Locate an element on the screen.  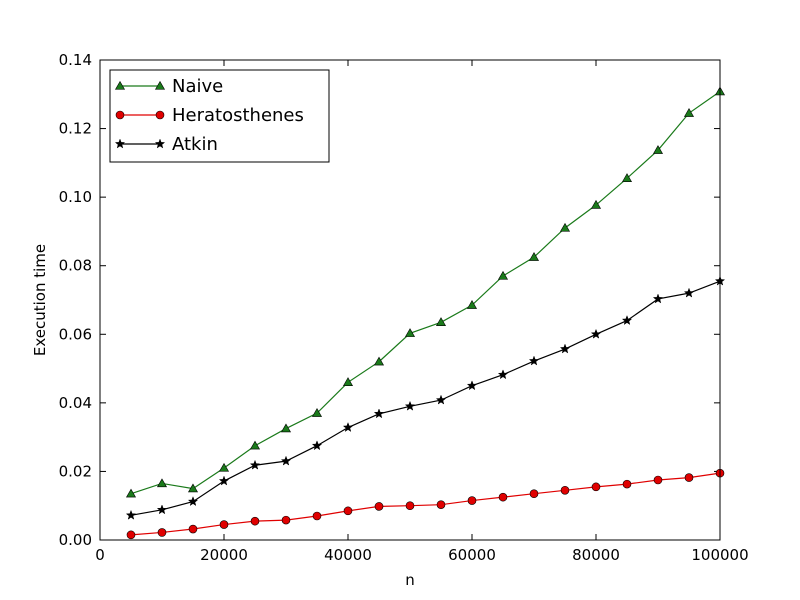
y-tick-label: 0.02 is located at coordinates (75, 471).